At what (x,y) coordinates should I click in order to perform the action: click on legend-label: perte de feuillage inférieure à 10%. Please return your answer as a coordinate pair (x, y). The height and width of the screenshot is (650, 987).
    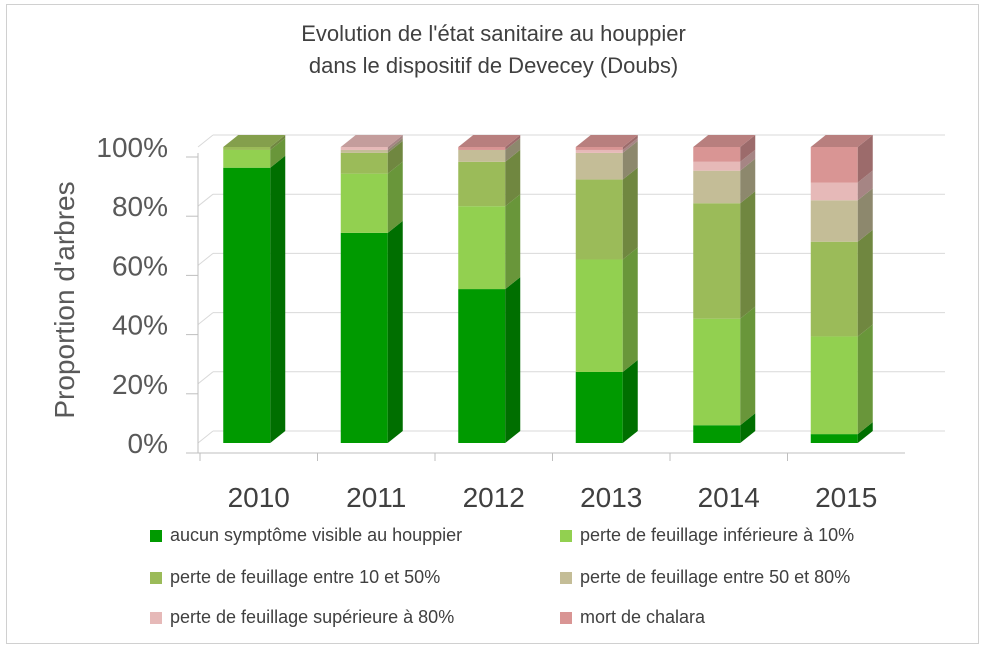
    Looking at the image, I should click on (717, 535).